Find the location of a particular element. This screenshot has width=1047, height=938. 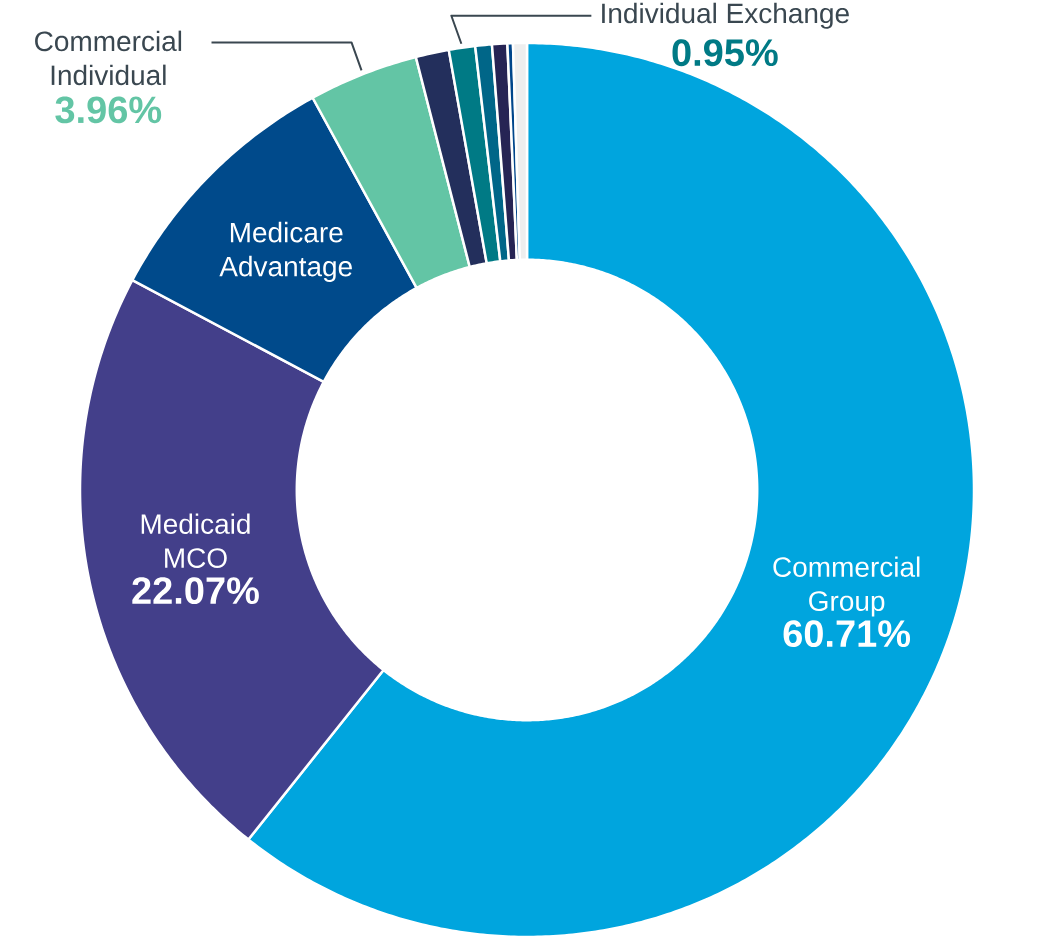

slice-label: Medicare Advantage is located at coordinates (285, 251).